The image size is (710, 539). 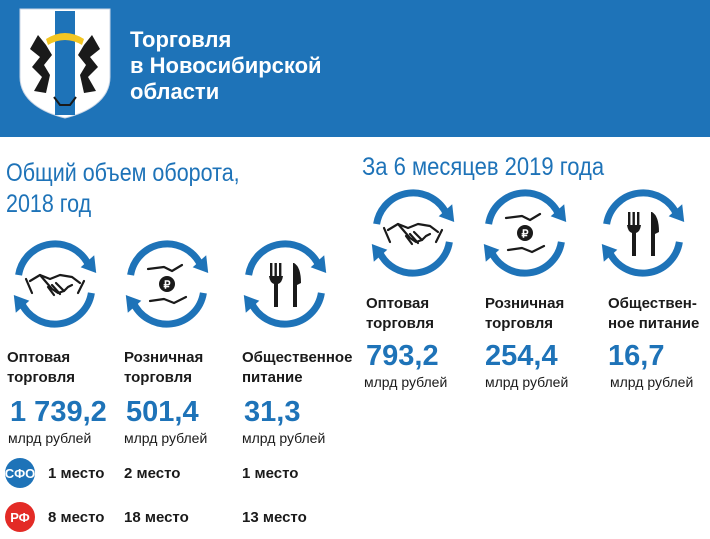 I want to click on value-wholesale-2018: 1 739,2, so click(x=58, y=412).